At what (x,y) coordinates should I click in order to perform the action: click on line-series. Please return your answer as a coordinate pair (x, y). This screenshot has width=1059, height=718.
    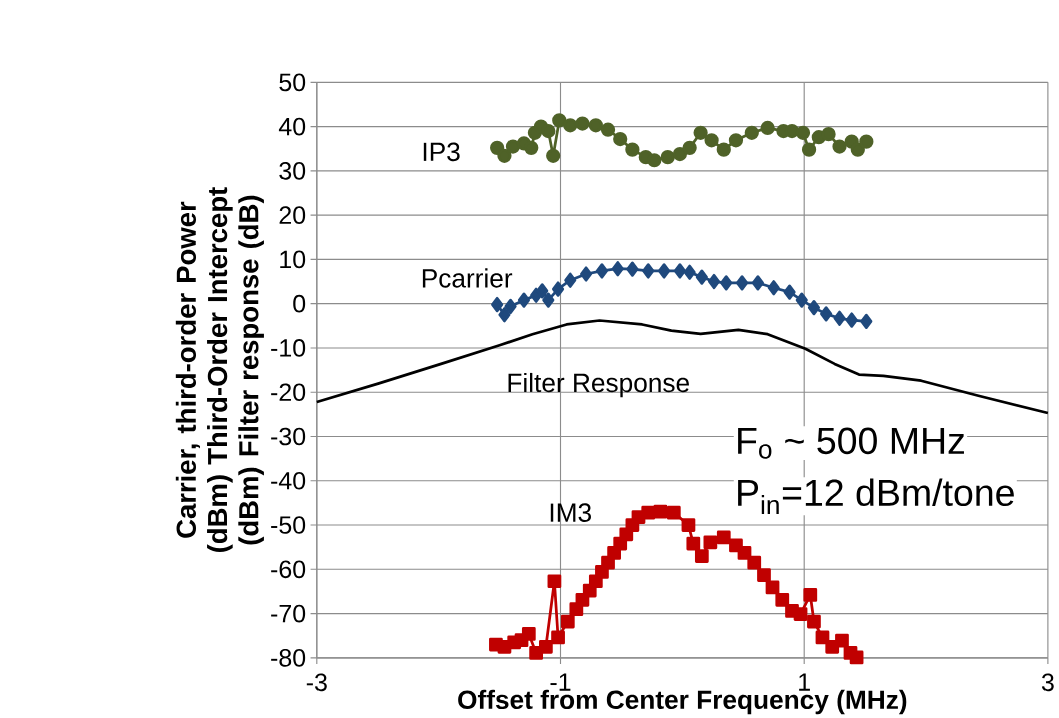
    Looking at the image, I should click on (682, 366).